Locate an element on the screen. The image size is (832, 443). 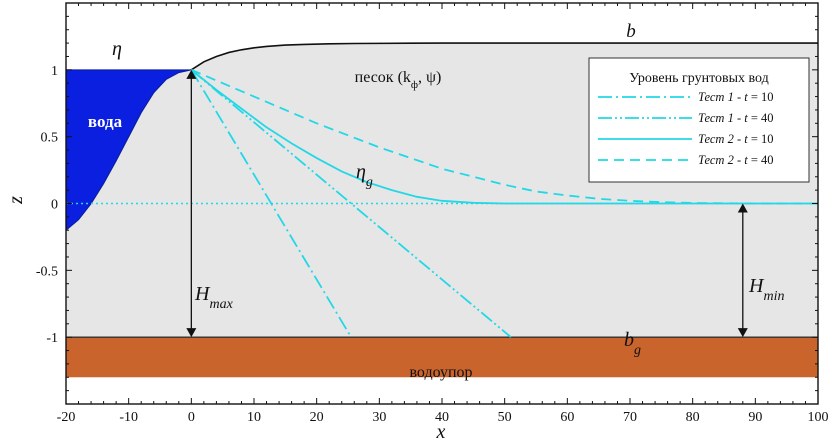
hmax-label: Hmax is located at coordinates (214, 297).